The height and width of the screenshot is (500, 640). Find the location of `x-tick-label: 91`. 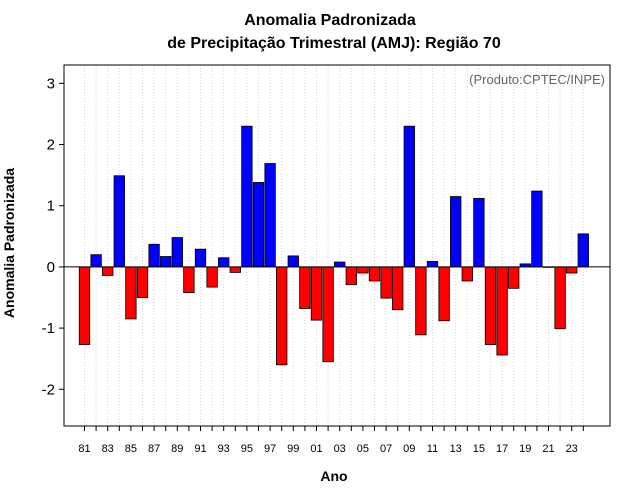

x-tick-label: 91 is located at coordinates (200, 449).